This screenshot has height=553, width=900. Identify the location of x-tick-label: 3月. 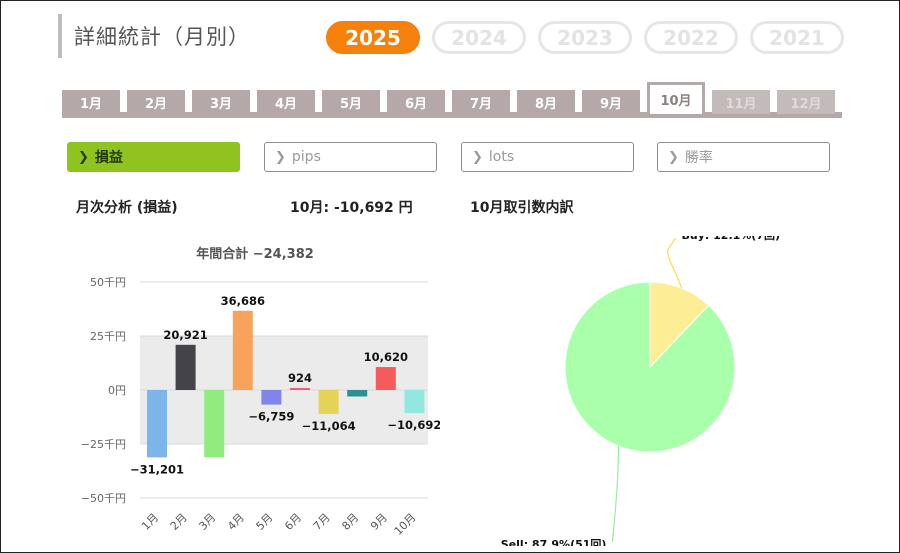
(207, 522).